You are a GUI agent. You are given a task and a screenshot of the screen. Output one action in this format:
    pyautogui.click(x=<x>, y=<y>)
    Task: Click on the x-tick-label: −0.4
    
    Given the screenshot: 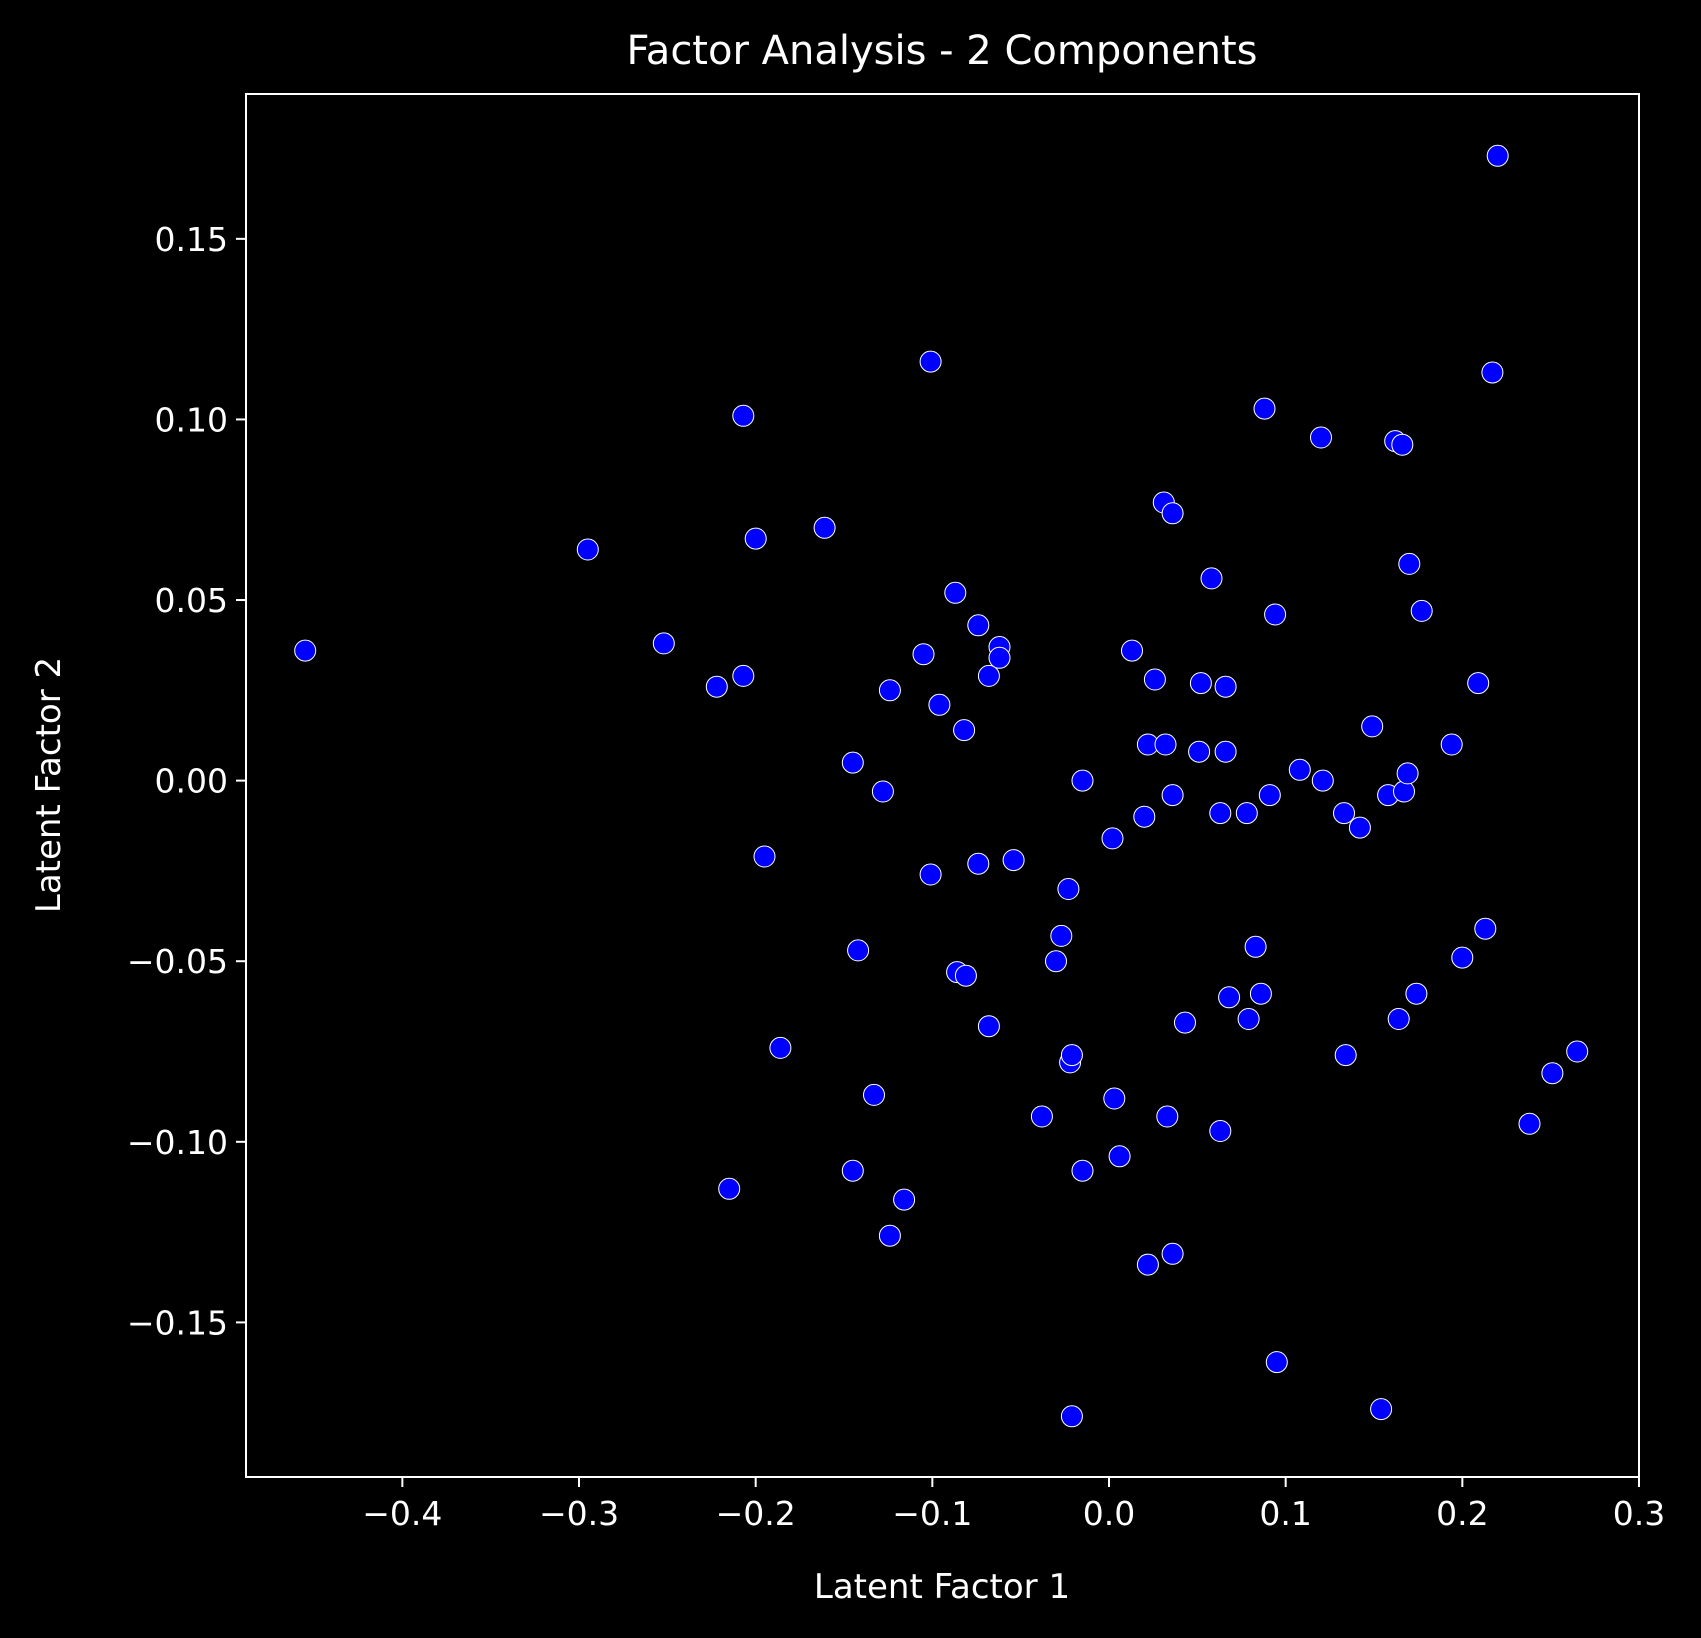 What is the action you would take?
    pyautogui.click(x=402, y=1513)
    